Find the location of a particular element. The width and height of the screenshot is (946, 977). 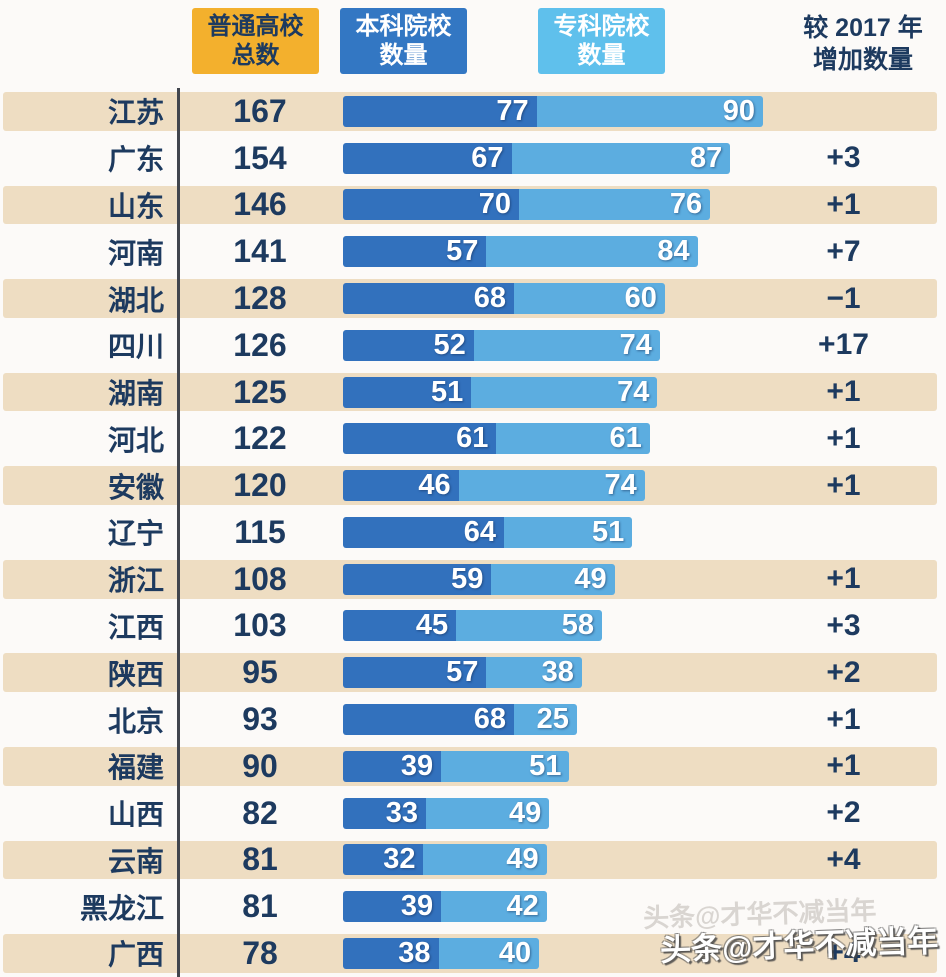

stacked-bar: 51 74 is located at coordinates (553, 392).